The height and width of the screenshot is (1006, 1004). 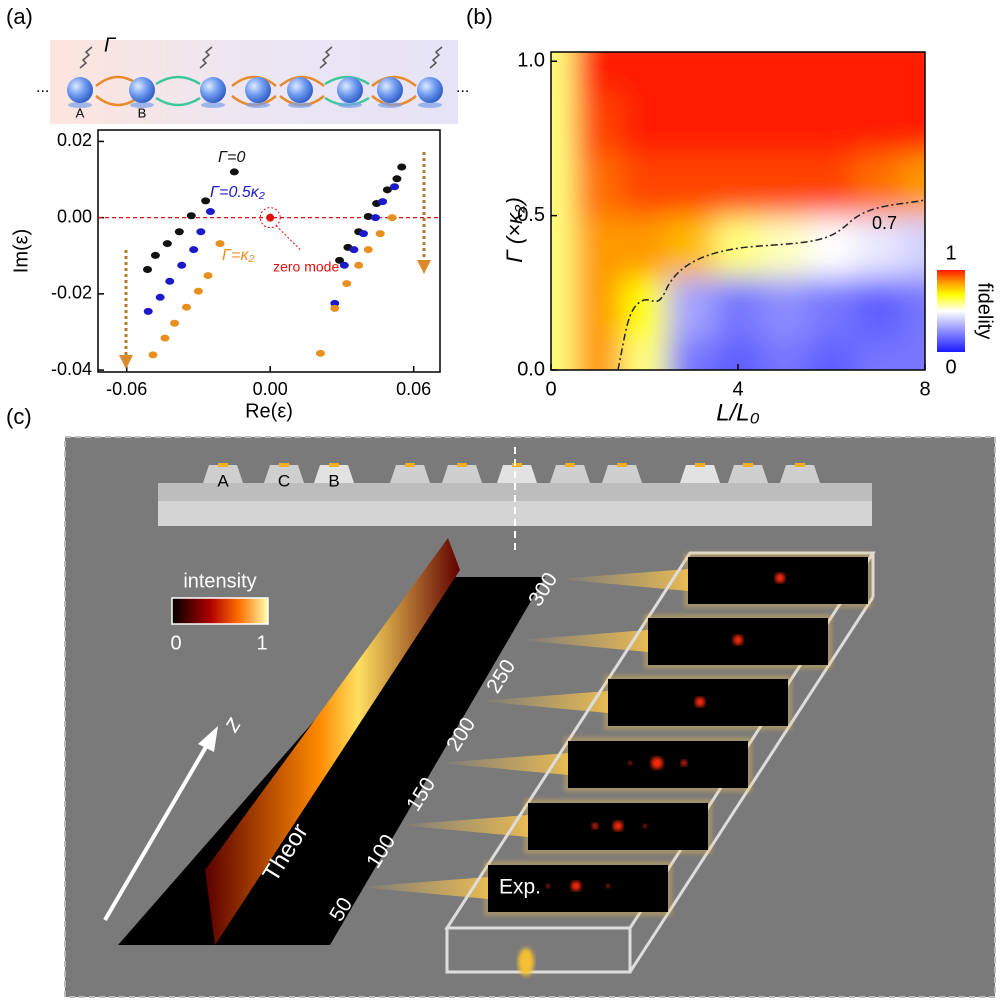 I want to click on substrate, so click(x=515, y=492).